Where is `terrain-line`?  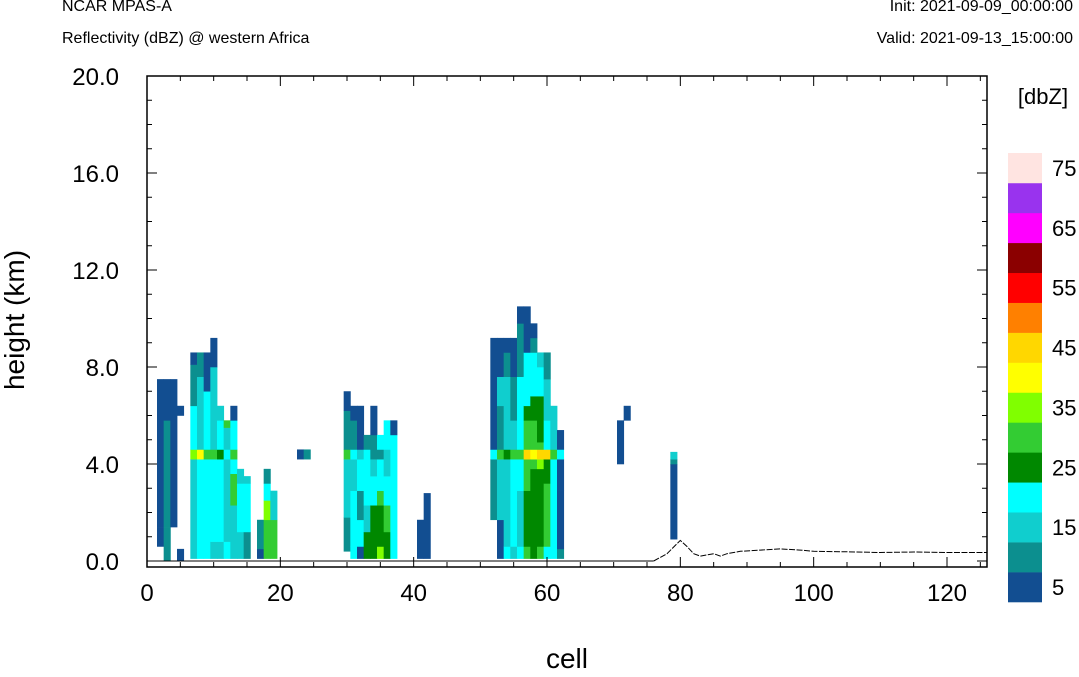
terrain-line is located at coordinates (567, 550).